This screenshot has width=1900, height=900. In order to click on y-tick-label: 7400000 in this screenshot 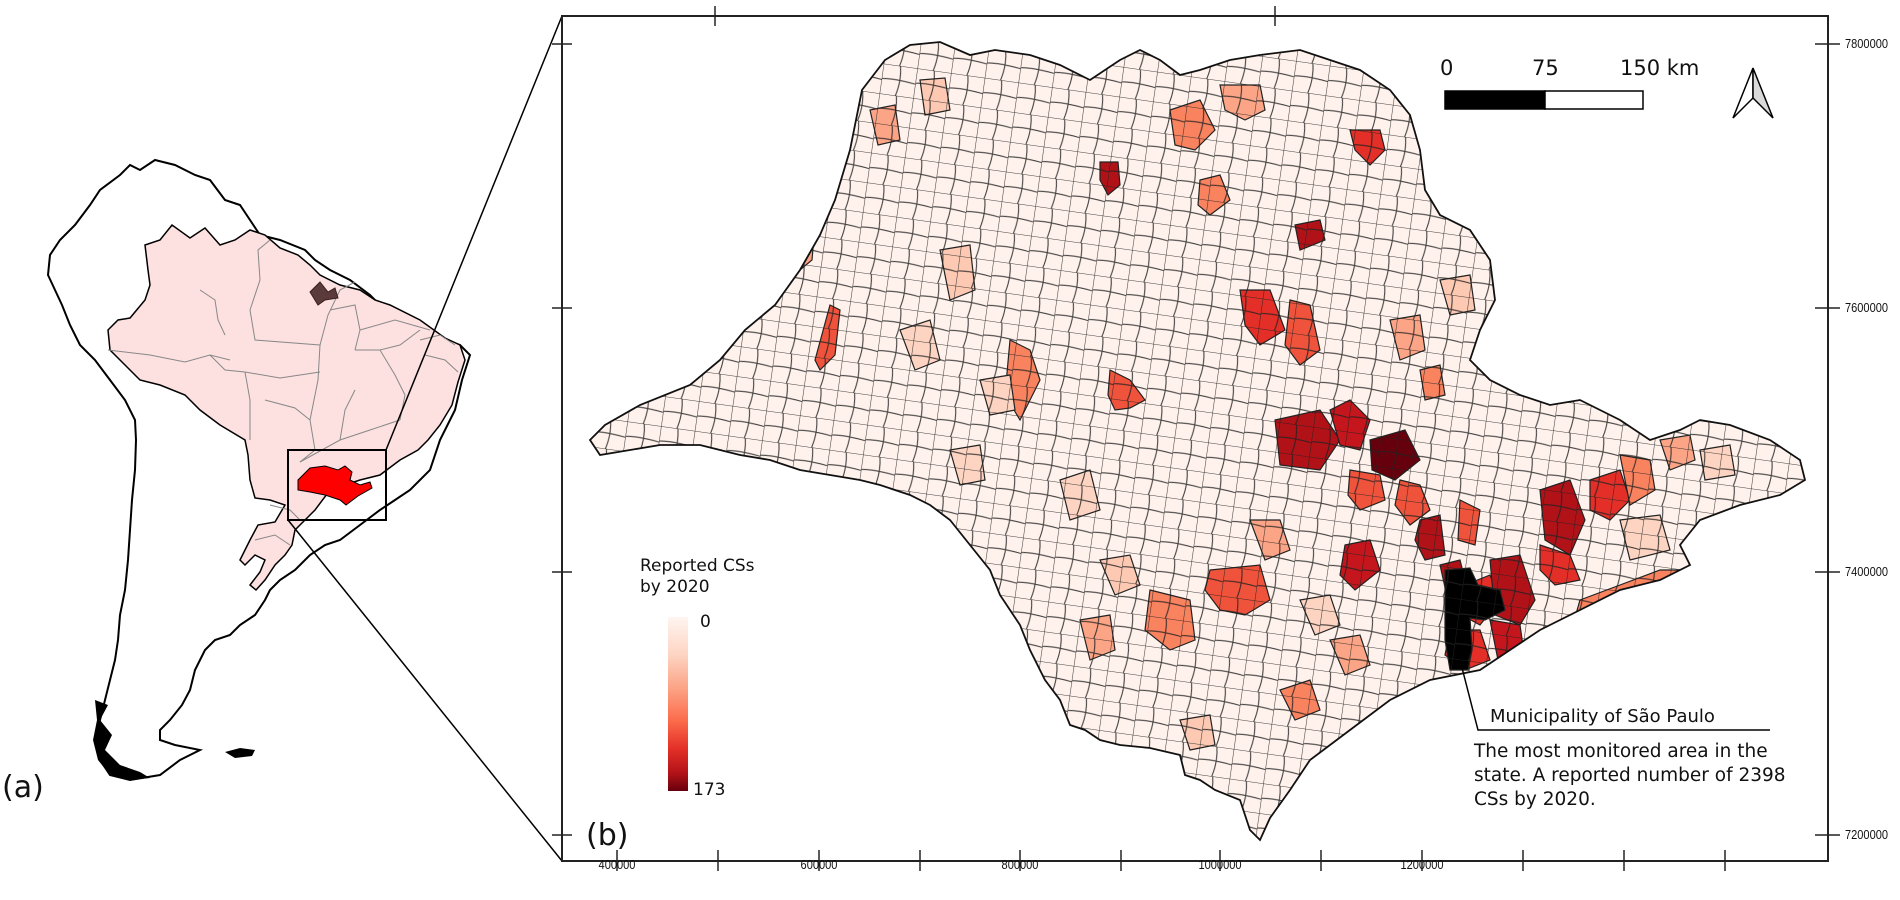, I will do `click(1867, 571)`.